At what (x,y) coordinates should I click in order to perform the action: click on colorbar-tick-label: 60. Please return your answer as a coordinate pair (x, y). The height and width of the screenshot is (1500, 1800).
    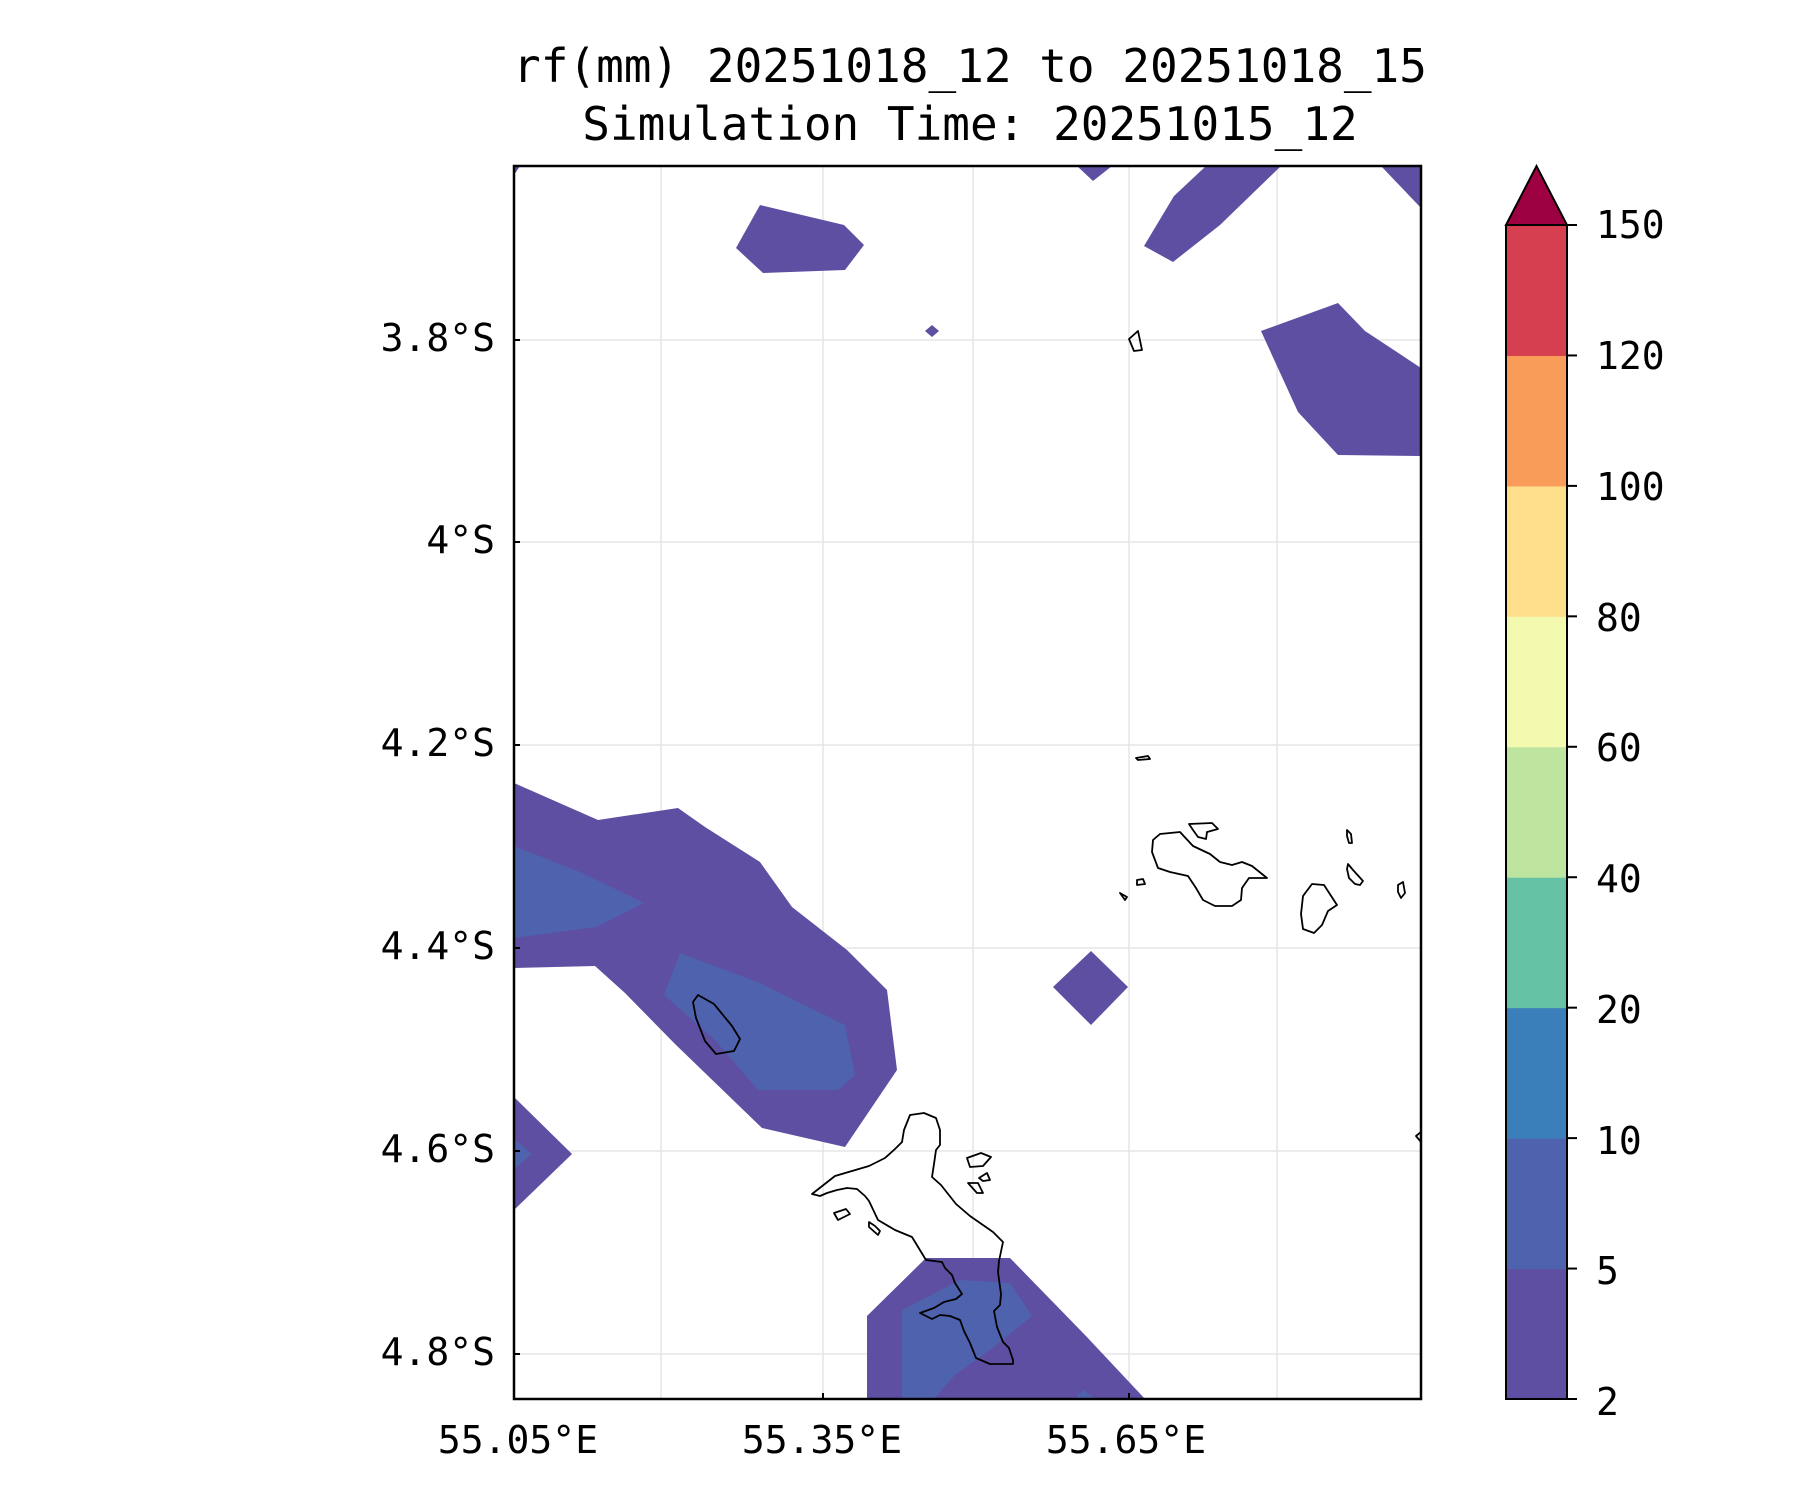
    Looking at the image, I should click on (1619, 748).